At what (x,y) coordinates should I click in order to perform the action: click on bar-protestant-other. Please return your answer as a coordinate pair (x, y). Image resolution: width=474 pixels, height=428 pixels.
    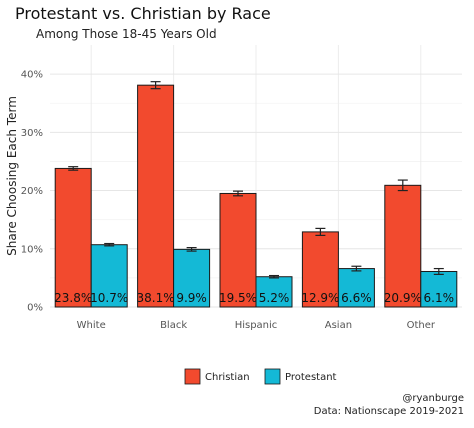
    Looking at the image, I should click on (439, 289).